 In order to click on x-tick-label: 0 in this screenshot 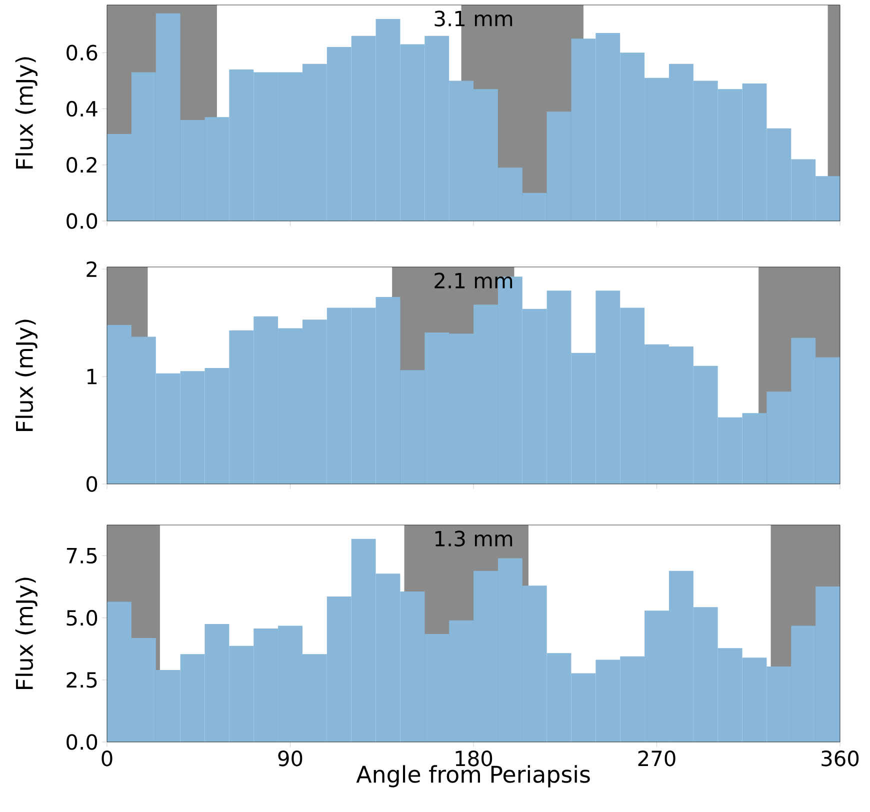, I will do `click(107, 758)`.